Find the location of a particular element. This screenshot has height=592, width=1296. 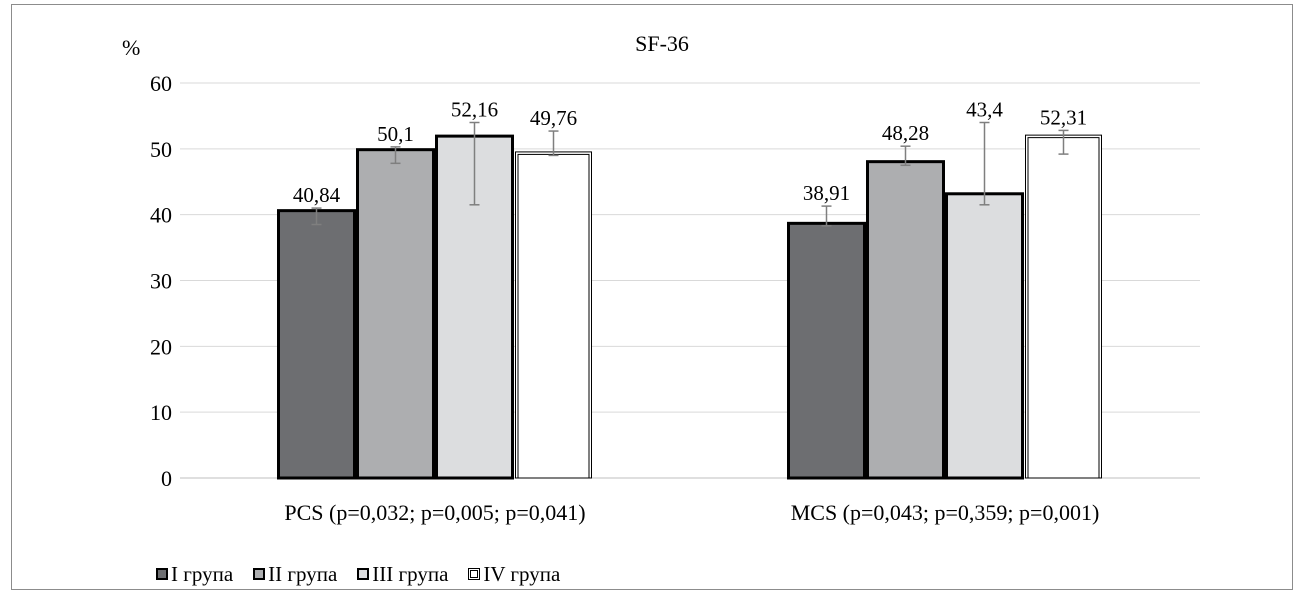

legend-label: III група is located at coordinates (410, 573).